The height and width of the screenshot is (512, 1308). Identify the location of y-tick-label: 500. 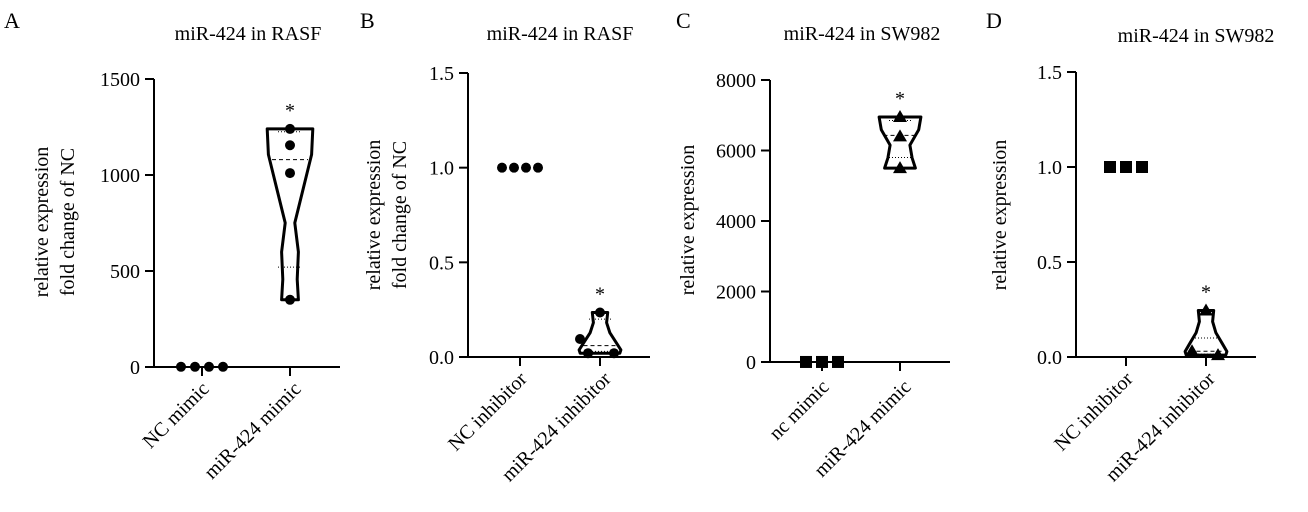
(125, 272).